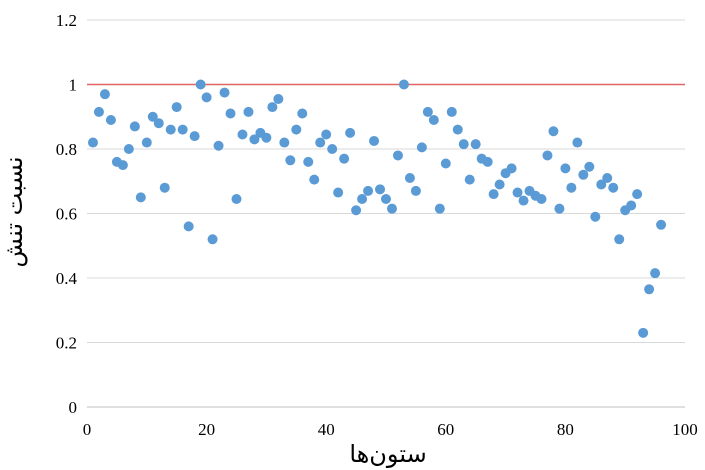 The height and width of the screenshot is (470, 705). What do you see at coordinates (326, 429) in the screenshot?
I see `x-tick-label: 40` at bounding box center [326, 429].